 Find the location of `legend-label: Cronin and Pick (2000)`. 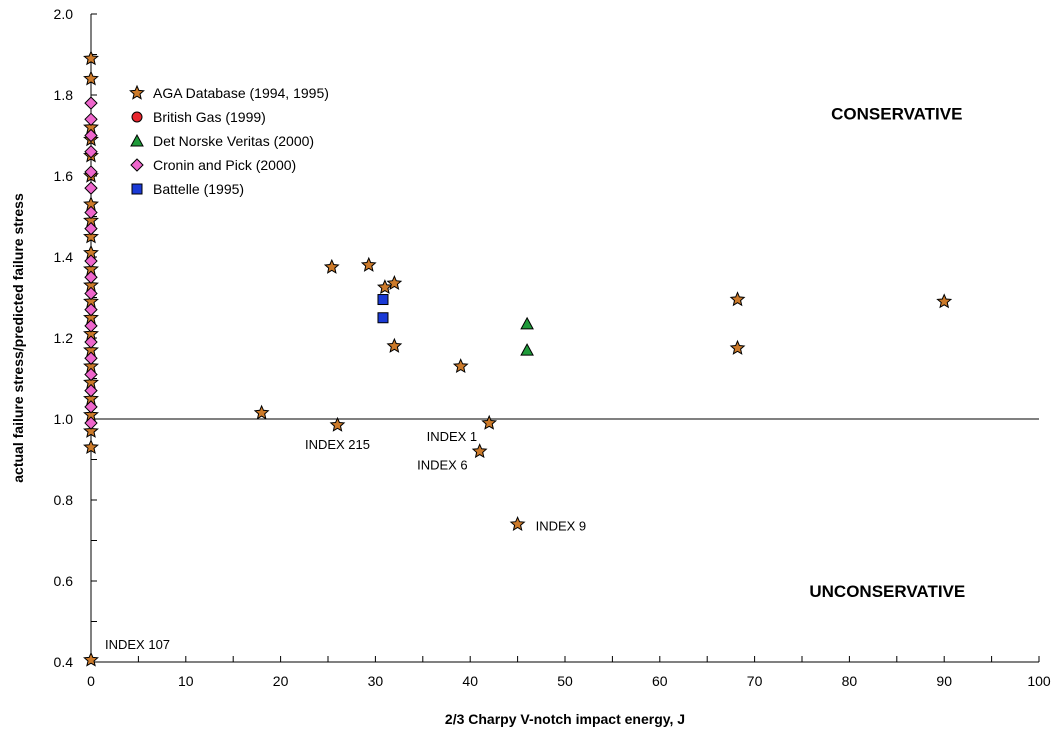

legend-label: Cronin and Pick (2000) is located at coordinates (224, 165).